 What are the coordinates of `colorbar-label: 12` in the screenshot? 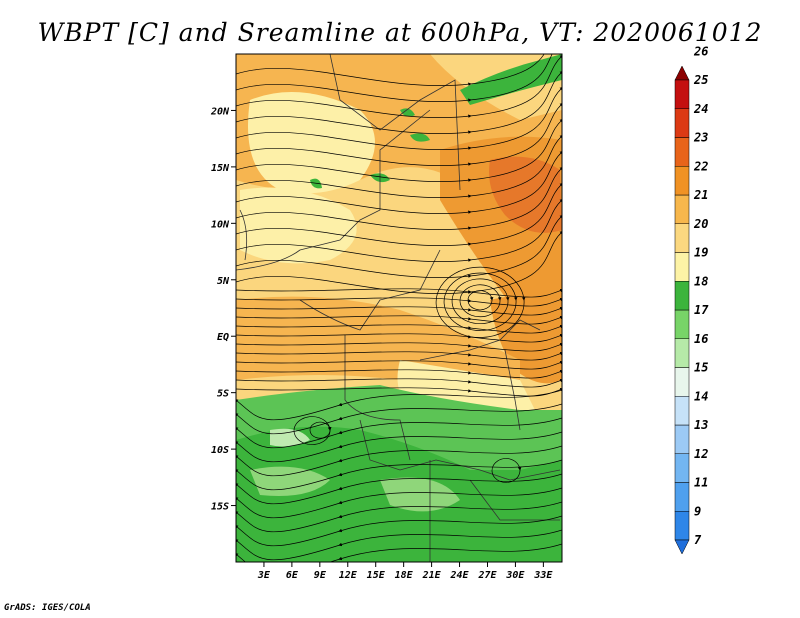 It's located at (701, 454).